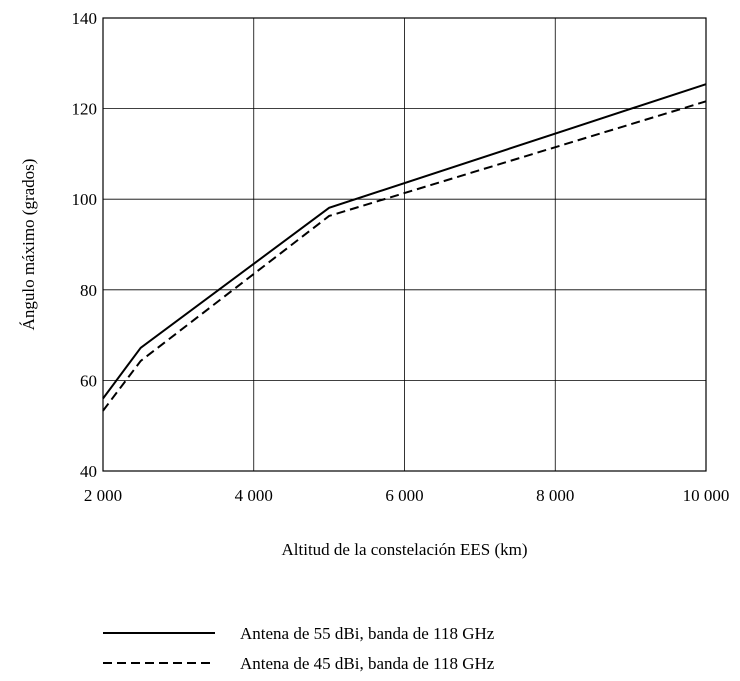 The image size is (740, 681). What do you see at coordinates (85, 18) in the screenshot?
I see `y-tick-label: 140` at bounding box center [85, 18].